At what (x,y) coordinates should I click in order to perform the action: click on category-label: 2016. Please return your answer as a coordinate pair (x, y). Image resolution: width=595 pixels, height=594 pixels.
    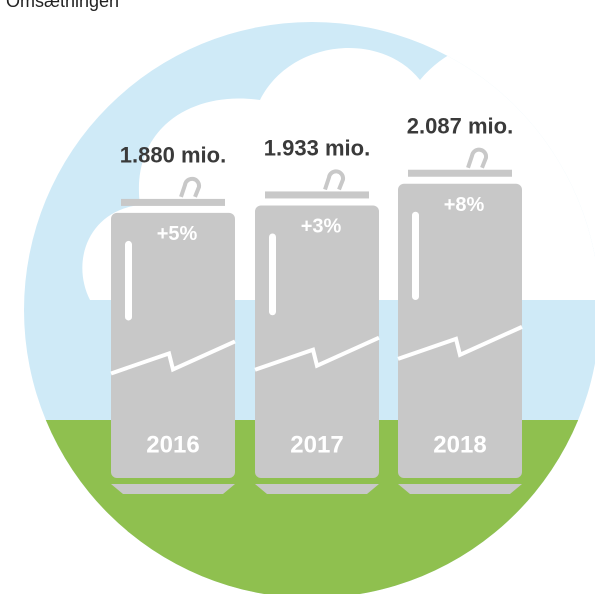
    Looking at the image, I should click on (172, 444).